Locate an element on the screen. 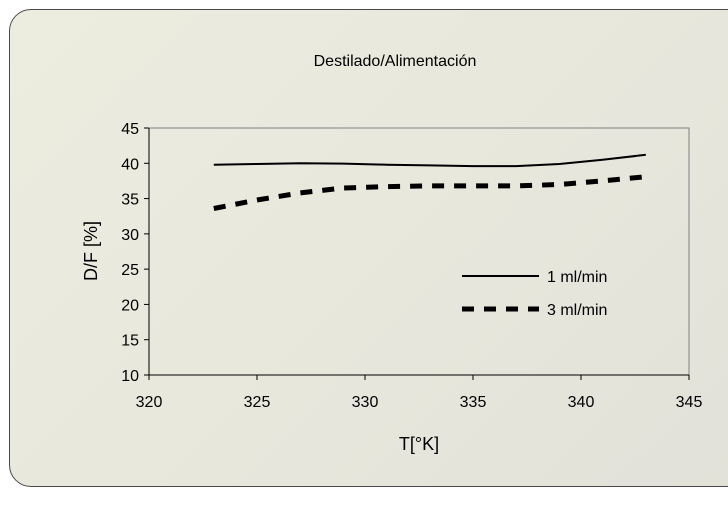 This screenshot has width=728, height=505. y-tick-label: 35 is located at coordinates (130, 200).